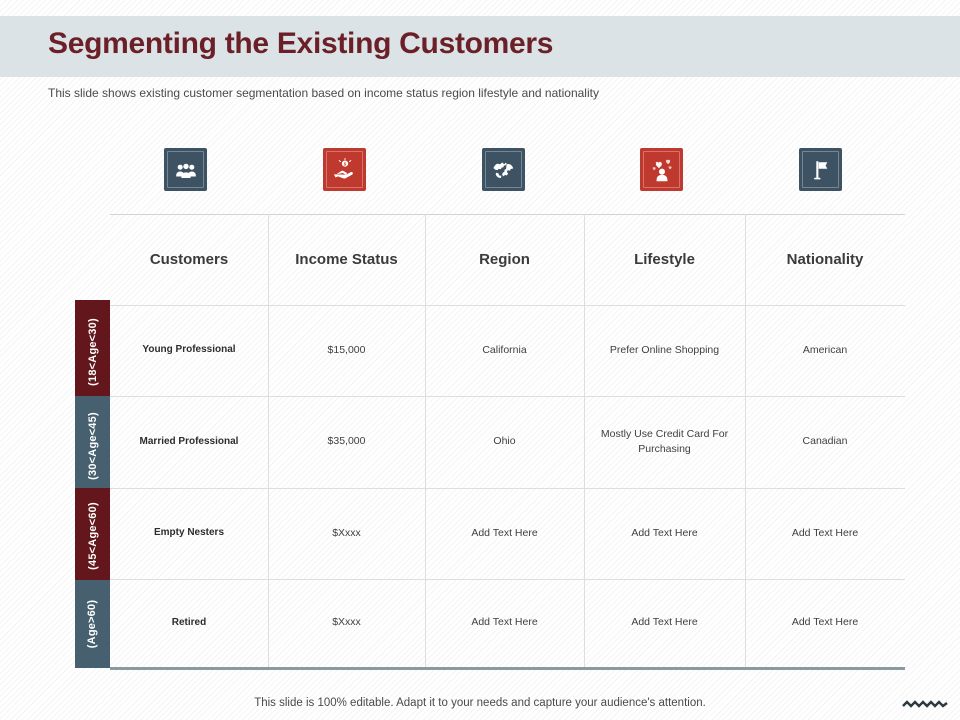 The width and height of the screenshot is (960, 720). Describe the element at coordinates (503, 169) in the screenshot. I see `world-map-icon` at that location.